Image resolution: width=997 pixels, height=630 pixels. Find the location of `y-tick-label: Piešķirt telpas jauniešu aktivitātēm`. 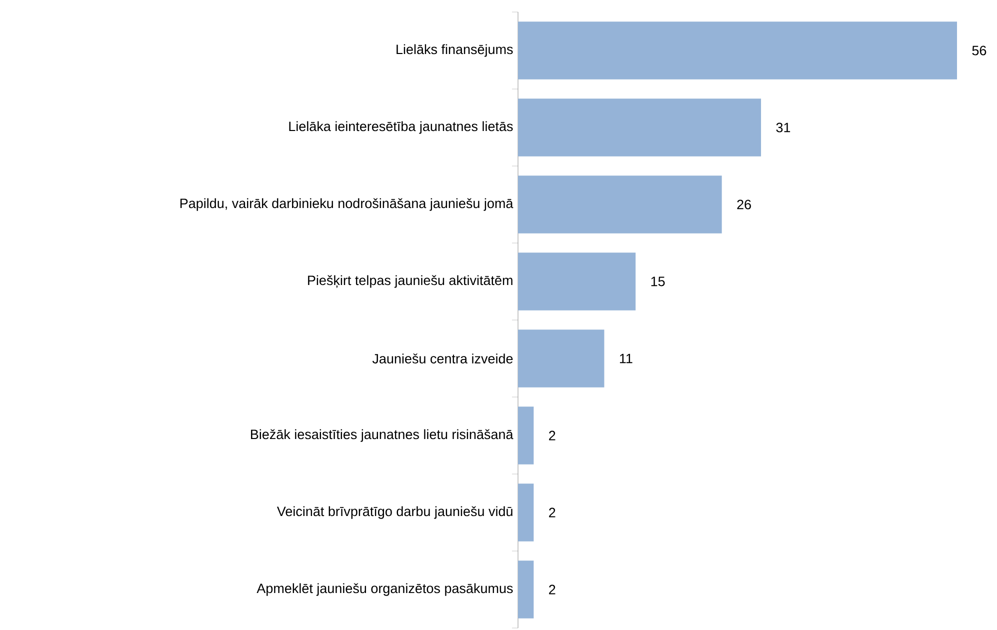

y-tick-label: Piešķirt telpas jauniešu aktivitātēm is located at coordinates (410, 281).